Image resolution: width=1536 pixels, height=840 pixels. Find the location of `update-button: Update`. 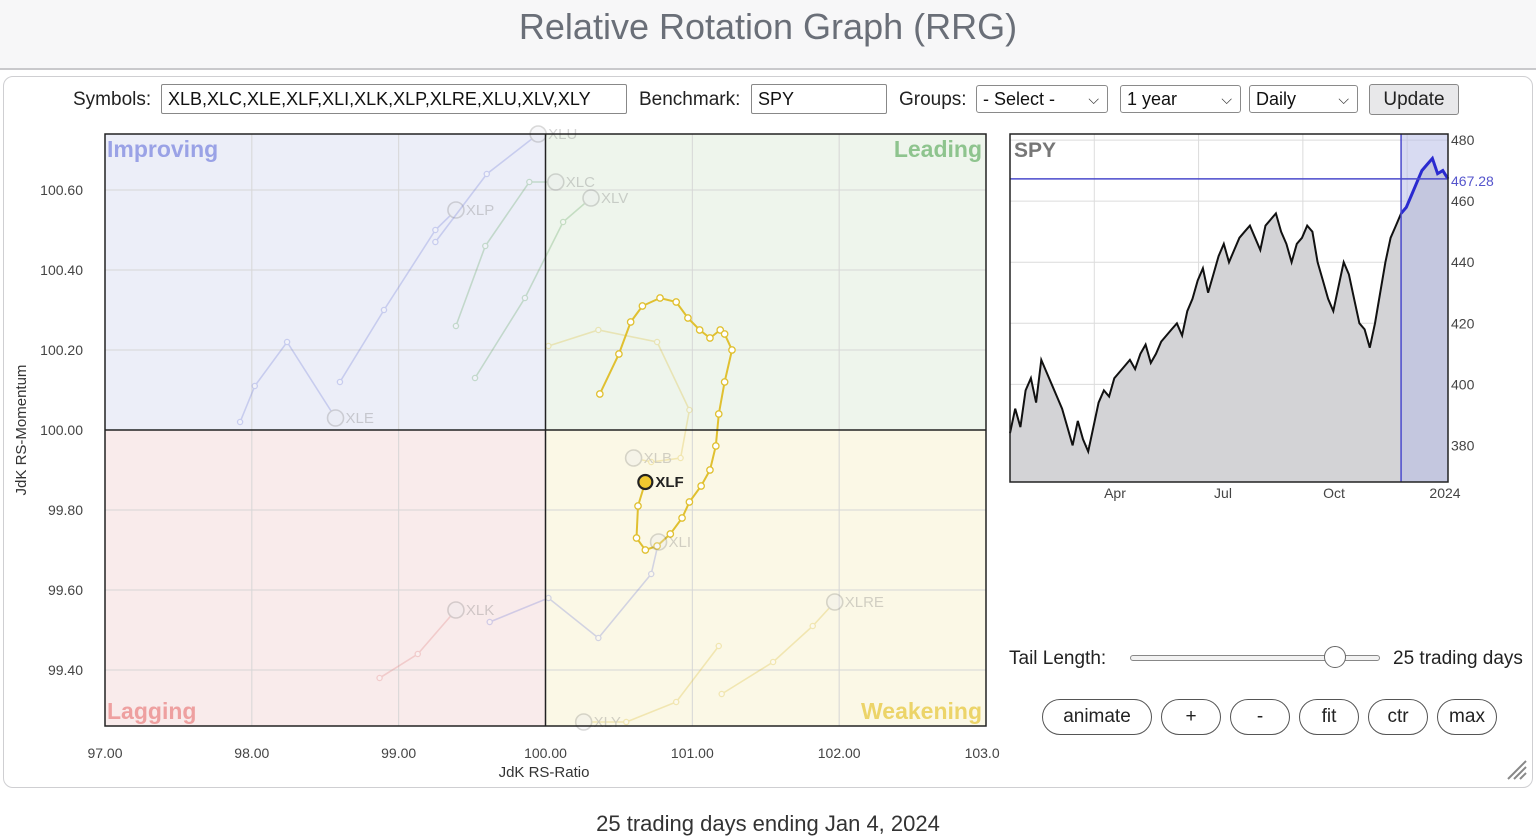

update-button: Update is located at coordinates (1414, 99).